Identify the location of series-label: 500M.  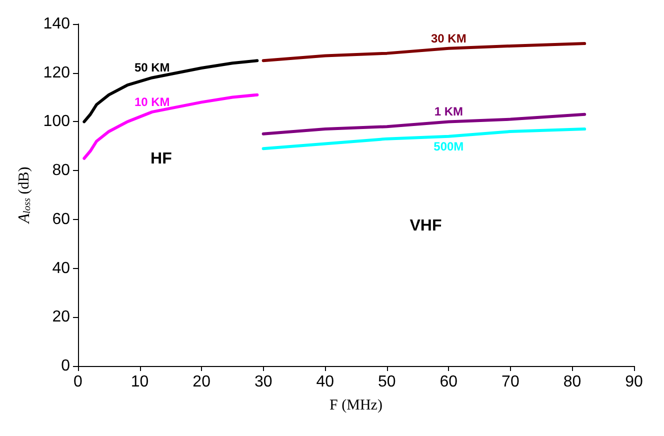
(449, 146).